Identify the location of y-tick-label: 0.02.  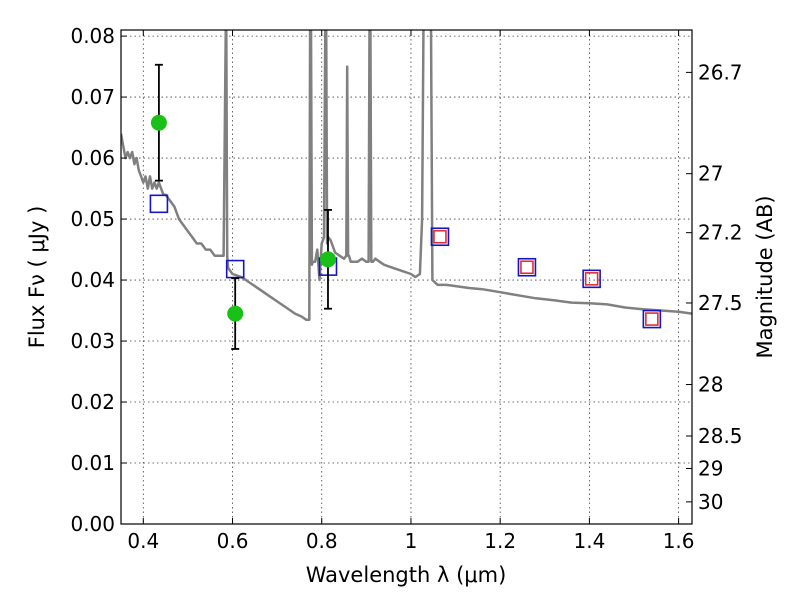
(92, 402).